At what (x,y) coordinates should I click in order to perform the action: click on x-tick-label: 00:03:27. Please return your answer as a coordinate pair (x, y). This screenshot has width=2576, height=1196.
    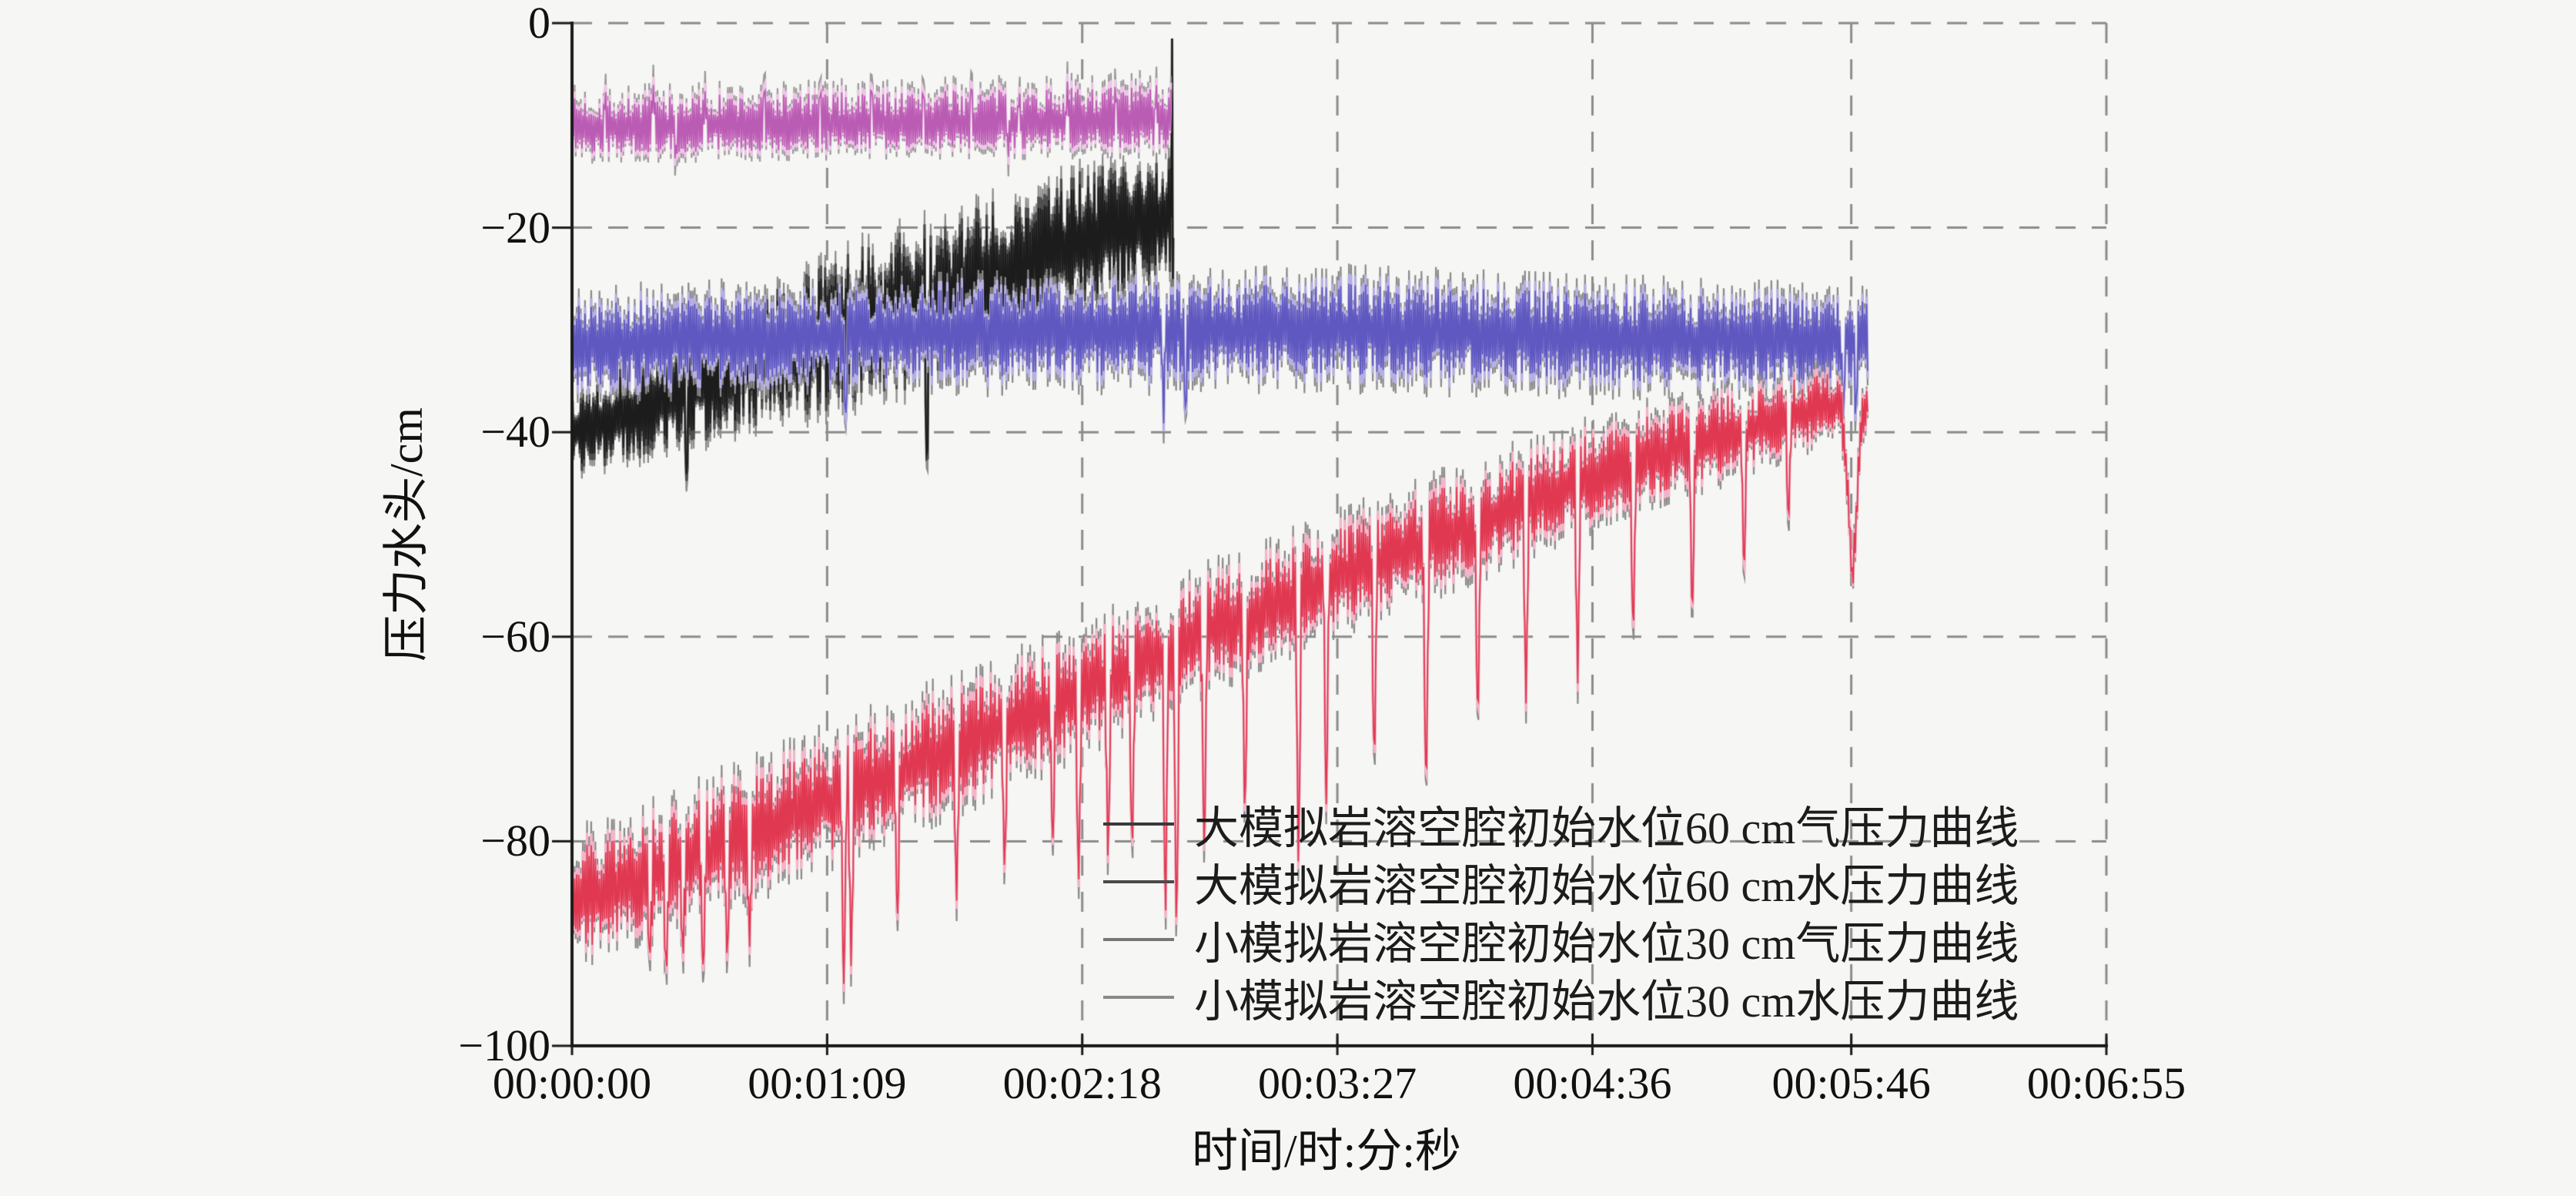
    Looking at the image, I should click on (1337, 1083).